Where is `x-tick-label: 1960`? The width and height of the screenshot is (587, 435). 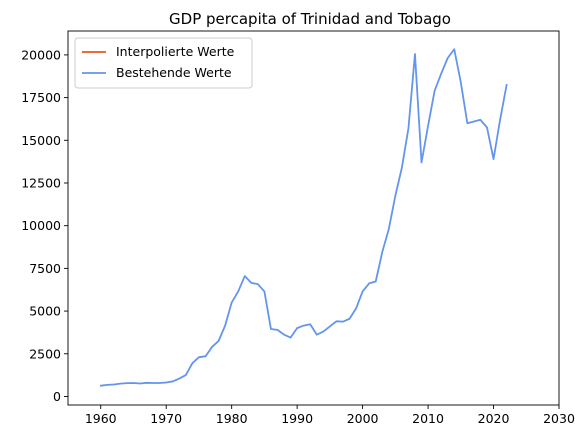 x-tick-label: 1960 is located at coordinates (101, 418).